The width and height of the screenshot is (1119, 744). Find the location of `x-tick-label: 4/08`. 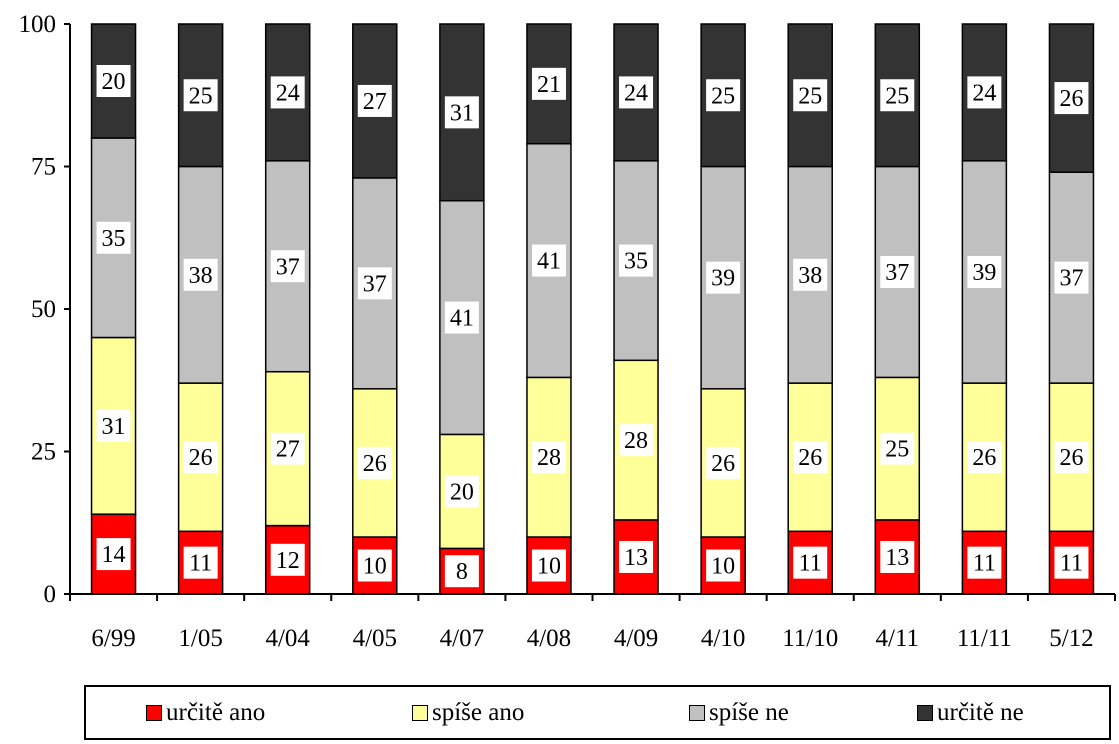

x-tick-label: 4/08 is located at coordinates (549, 638).